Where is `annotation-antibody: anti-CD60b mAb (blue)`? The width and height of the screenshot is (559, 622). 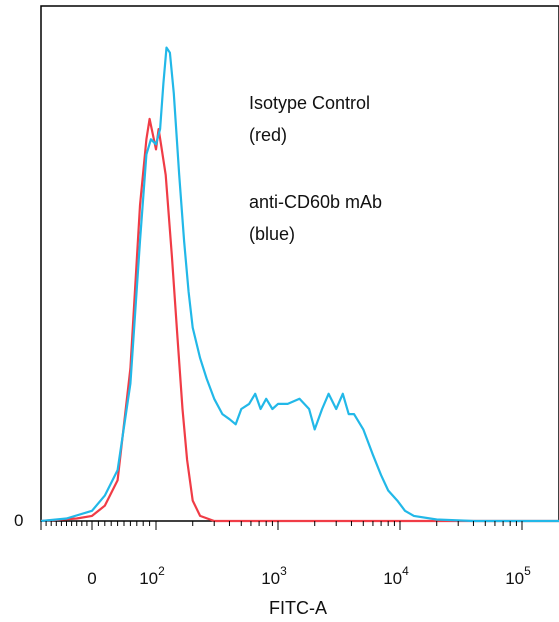
annotation-antibody: anti-CD60b mAb (blue) is located at coordinates (315, 218).